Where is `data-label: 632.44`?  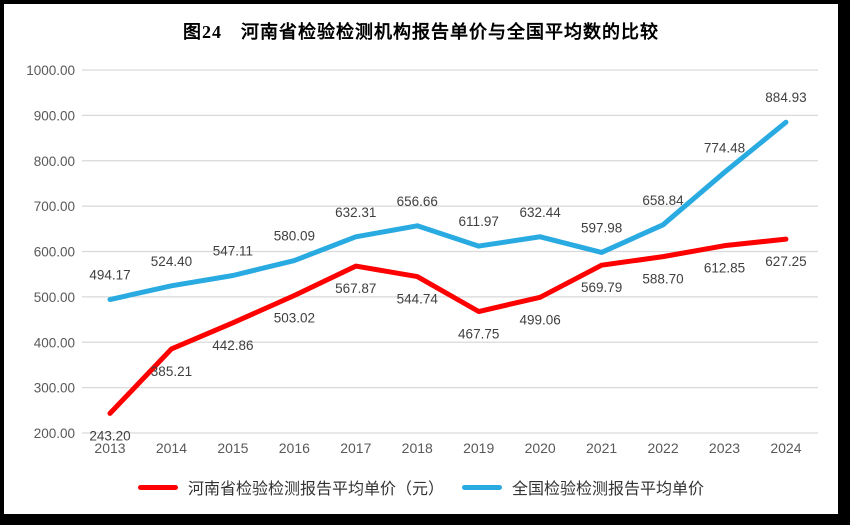 data-label: 632.44 is located at coordinates (541, 212).